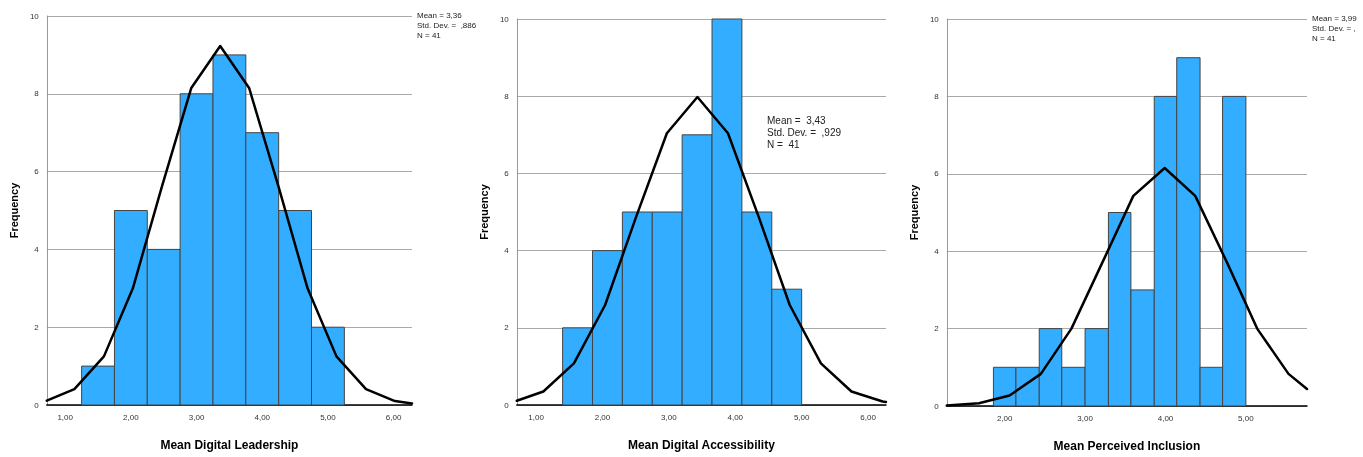 This screenshot has height=457, width=1363. What do you see at coordinates (1334, 28) in the screenshot?
I see `text: Std. Dev. = ,` at bounding box center [1334, 28].